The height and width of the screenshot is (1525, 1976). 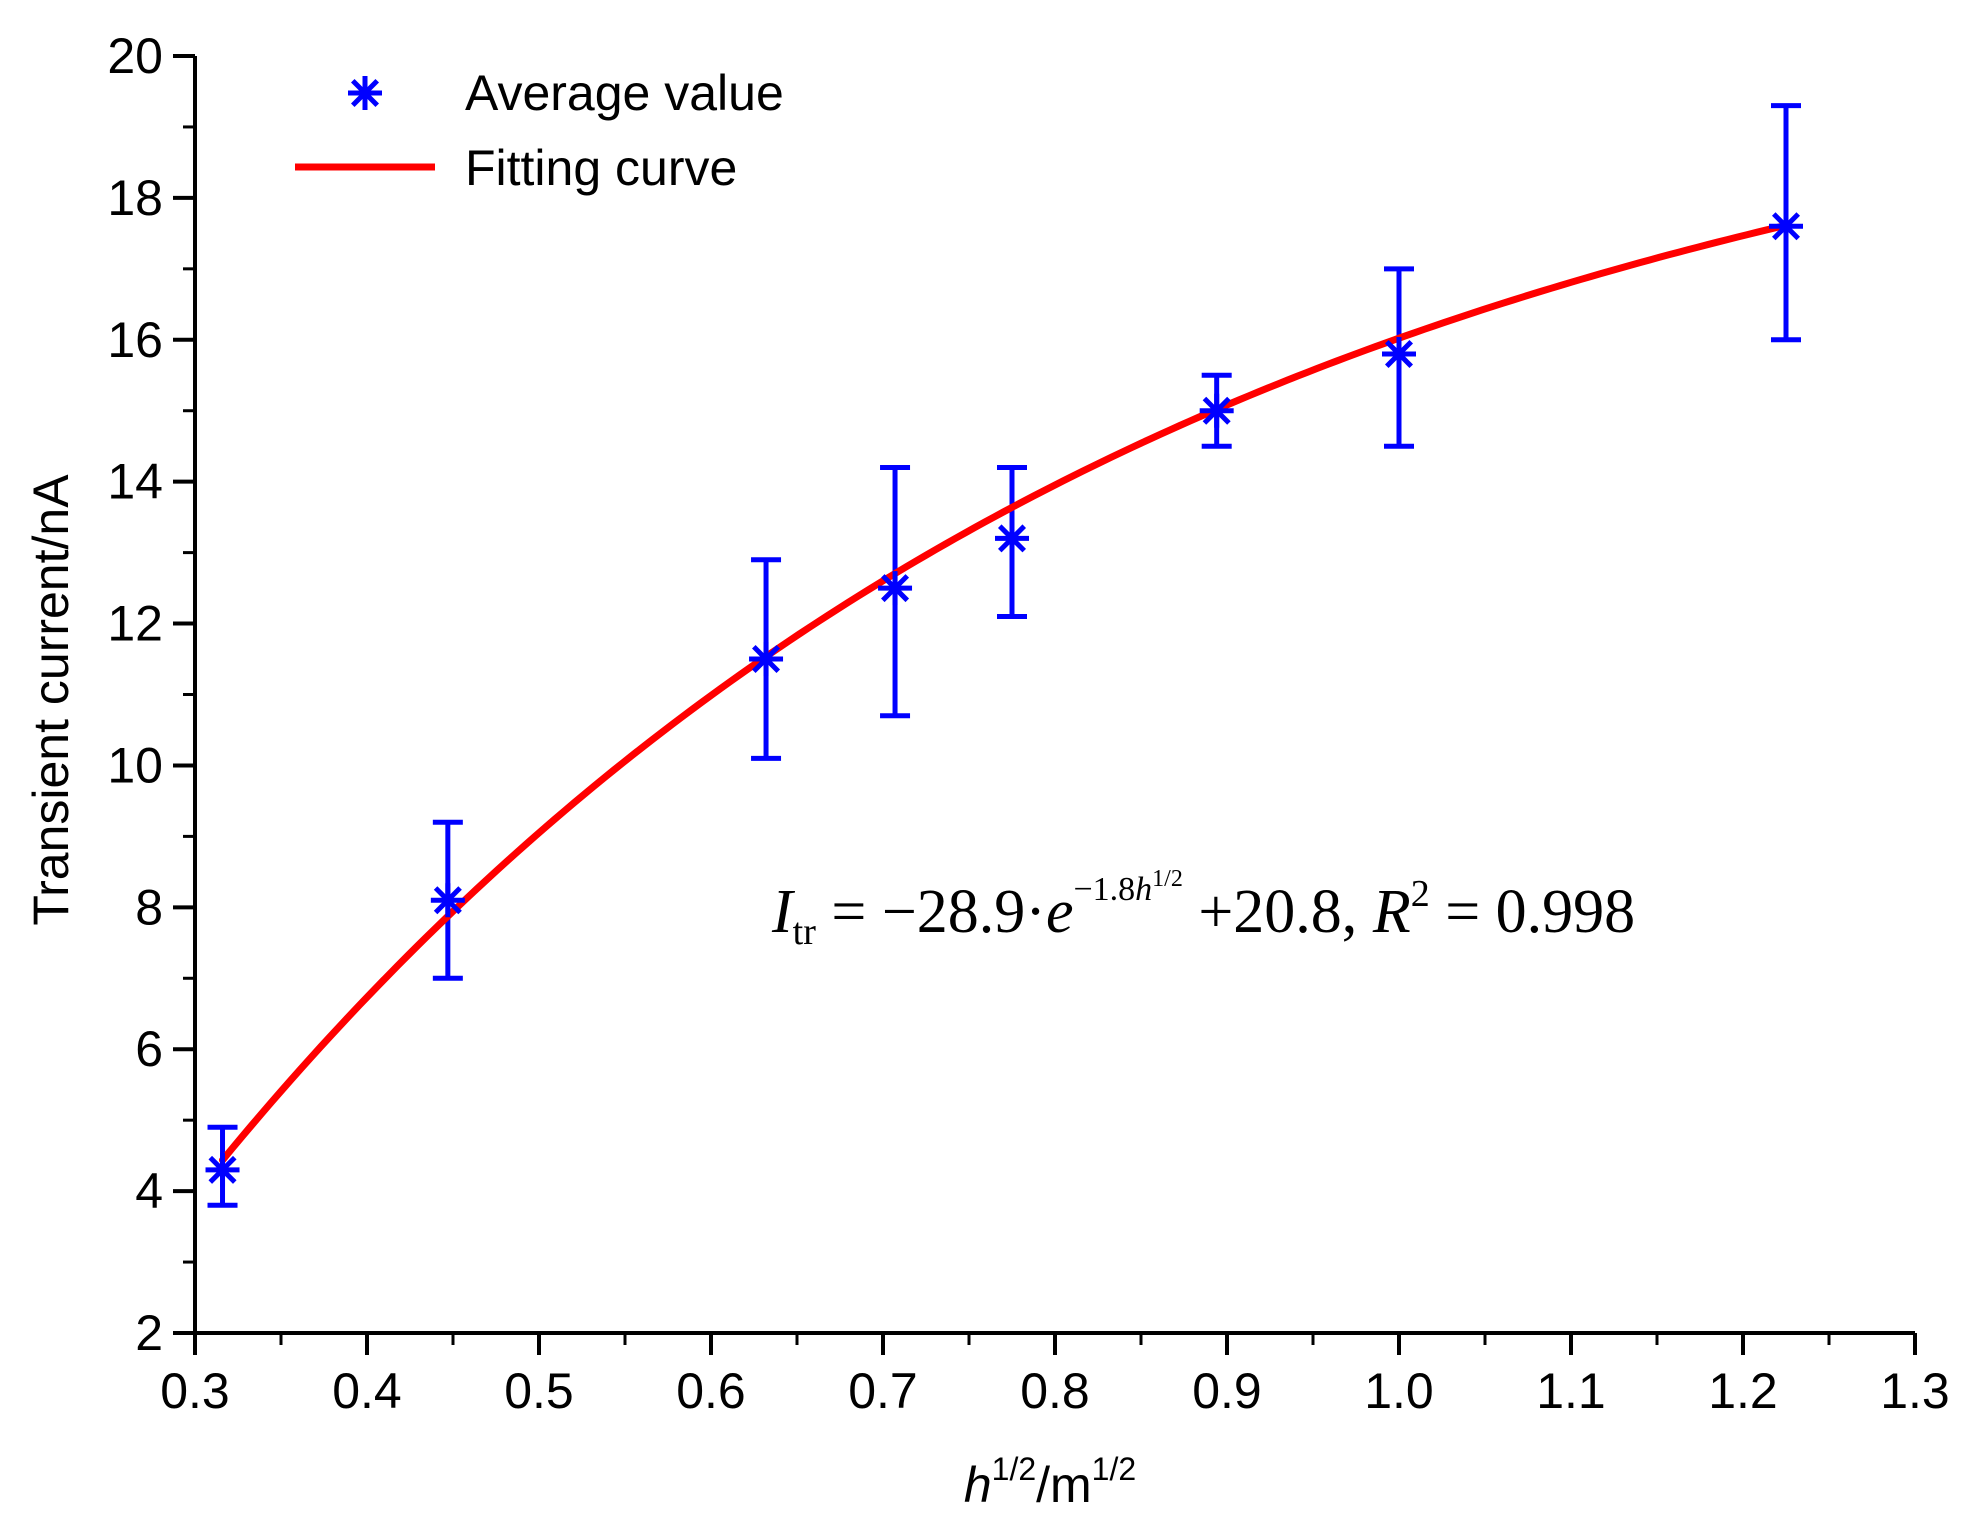 I want to click on y-tick-label: 6, so click(x=149, y=1049).